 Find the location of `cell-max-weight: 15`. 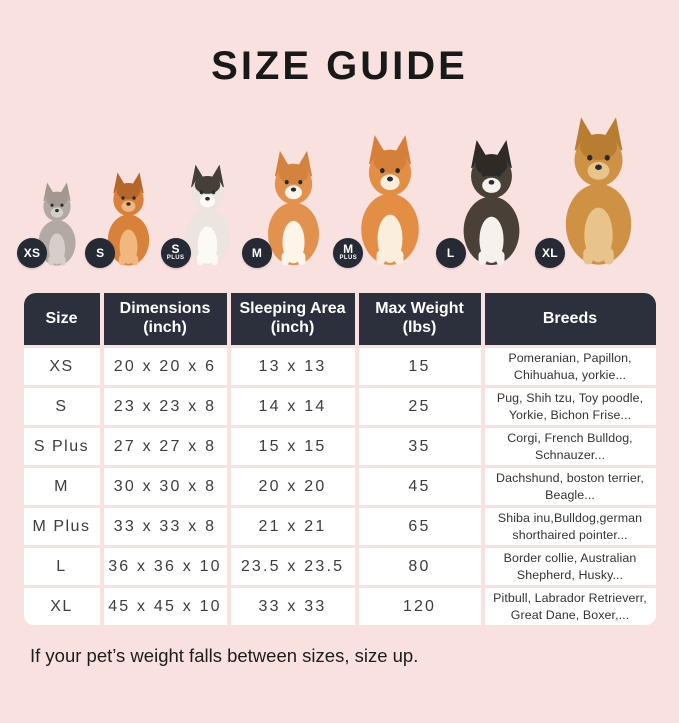

cell-max-weight: 15 is located at coordinates (419, 366).